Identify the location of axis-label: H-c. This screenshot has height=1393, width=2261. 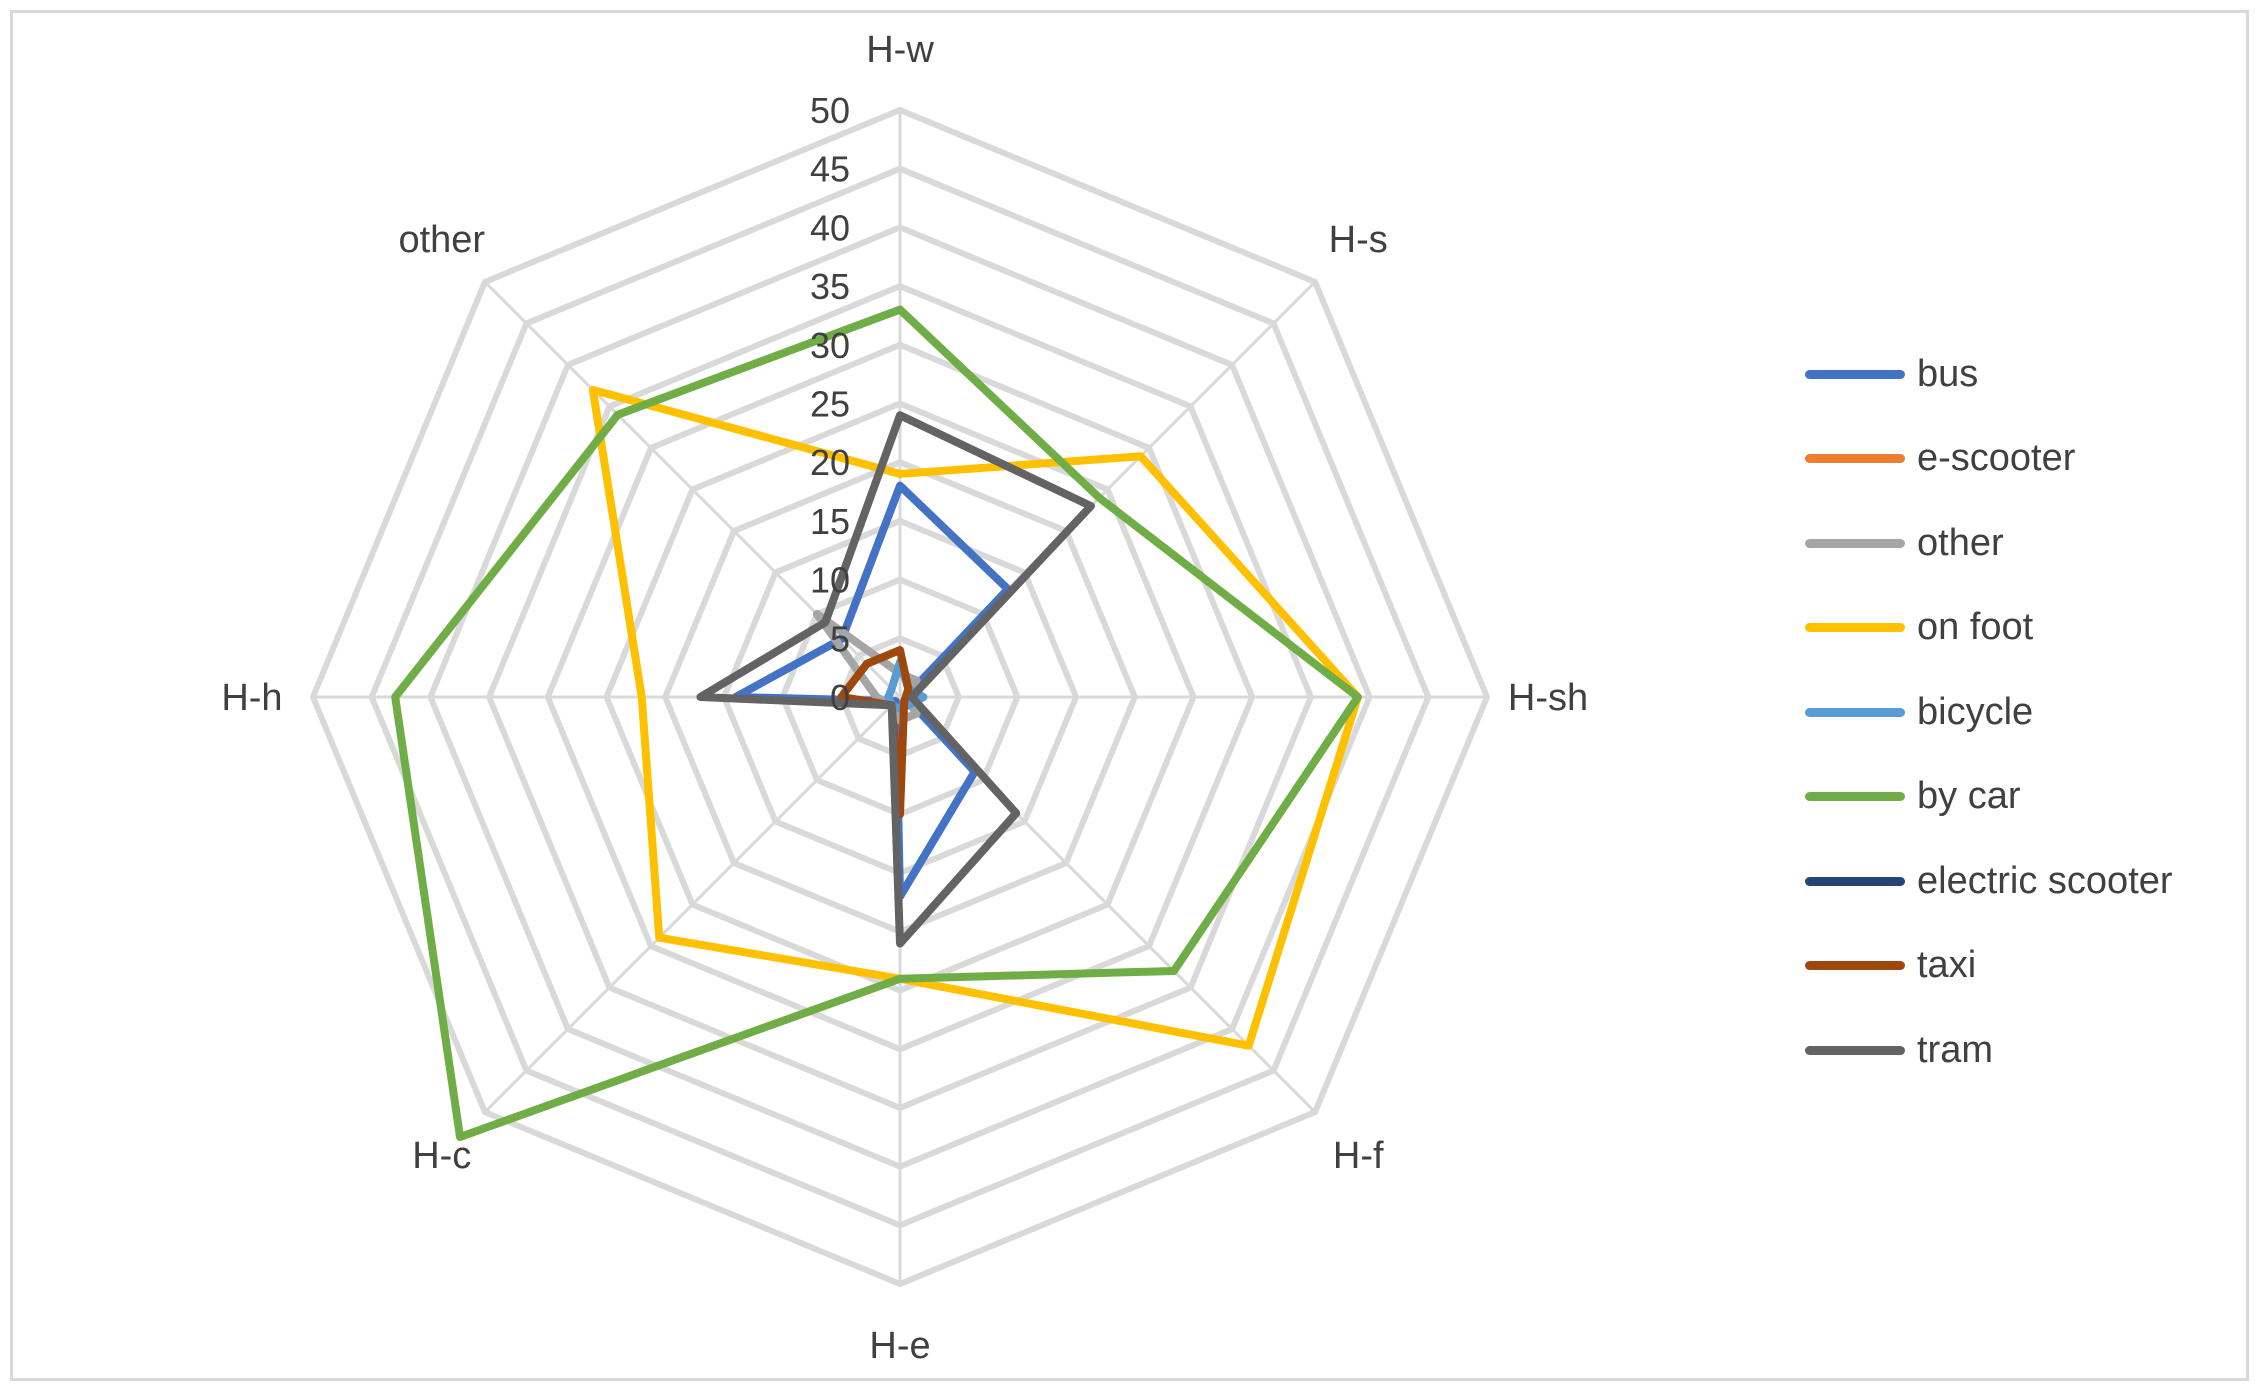
(441, 1156).